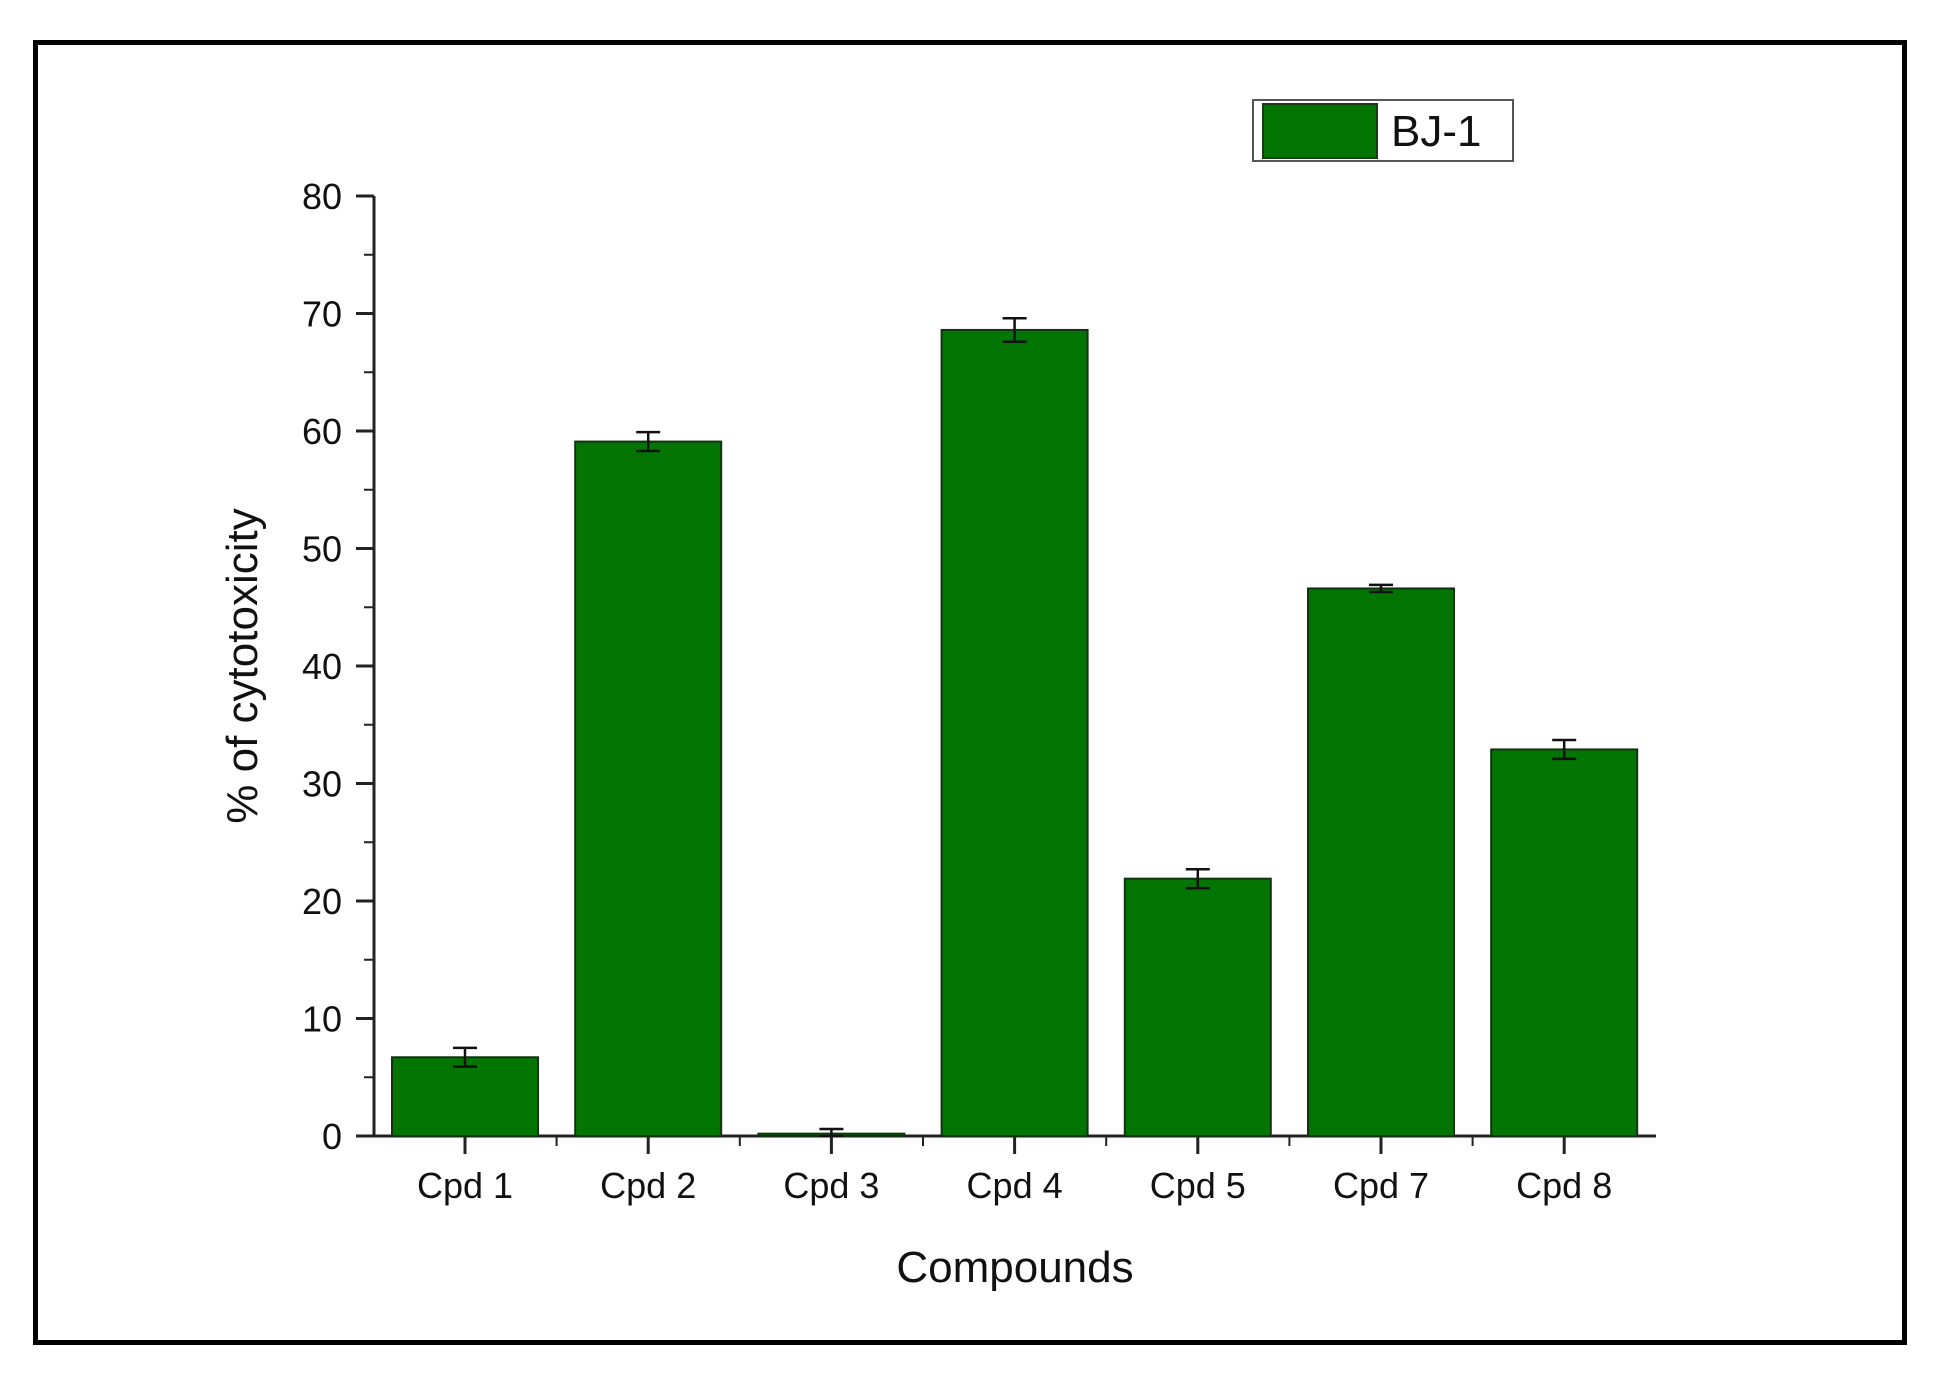 This screenshot has height=1388, width=1940. What do you see at coordinates (1436, 131) in the screenshot?
I see `legend-label-bj-1: BJ-1` at bounding box center [1436, 131].